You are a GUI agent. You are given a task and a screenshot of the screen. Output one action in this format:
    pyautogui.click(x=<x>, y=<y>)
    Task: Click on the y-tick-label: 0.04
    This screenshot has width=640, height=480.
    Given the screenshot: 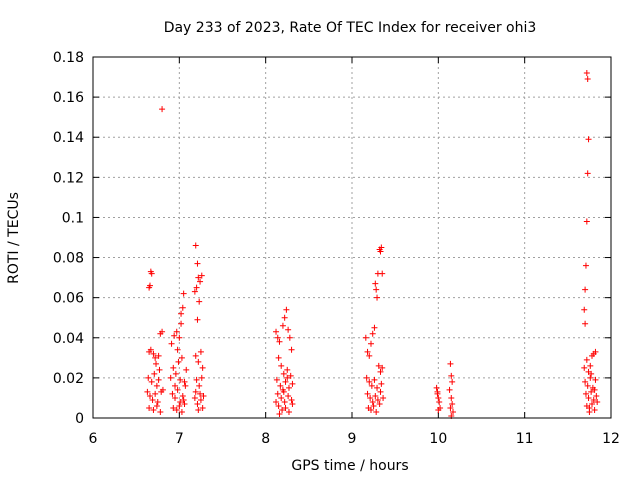 What is the action you would take?
    pyautogui.click(x=68, y=339)
    